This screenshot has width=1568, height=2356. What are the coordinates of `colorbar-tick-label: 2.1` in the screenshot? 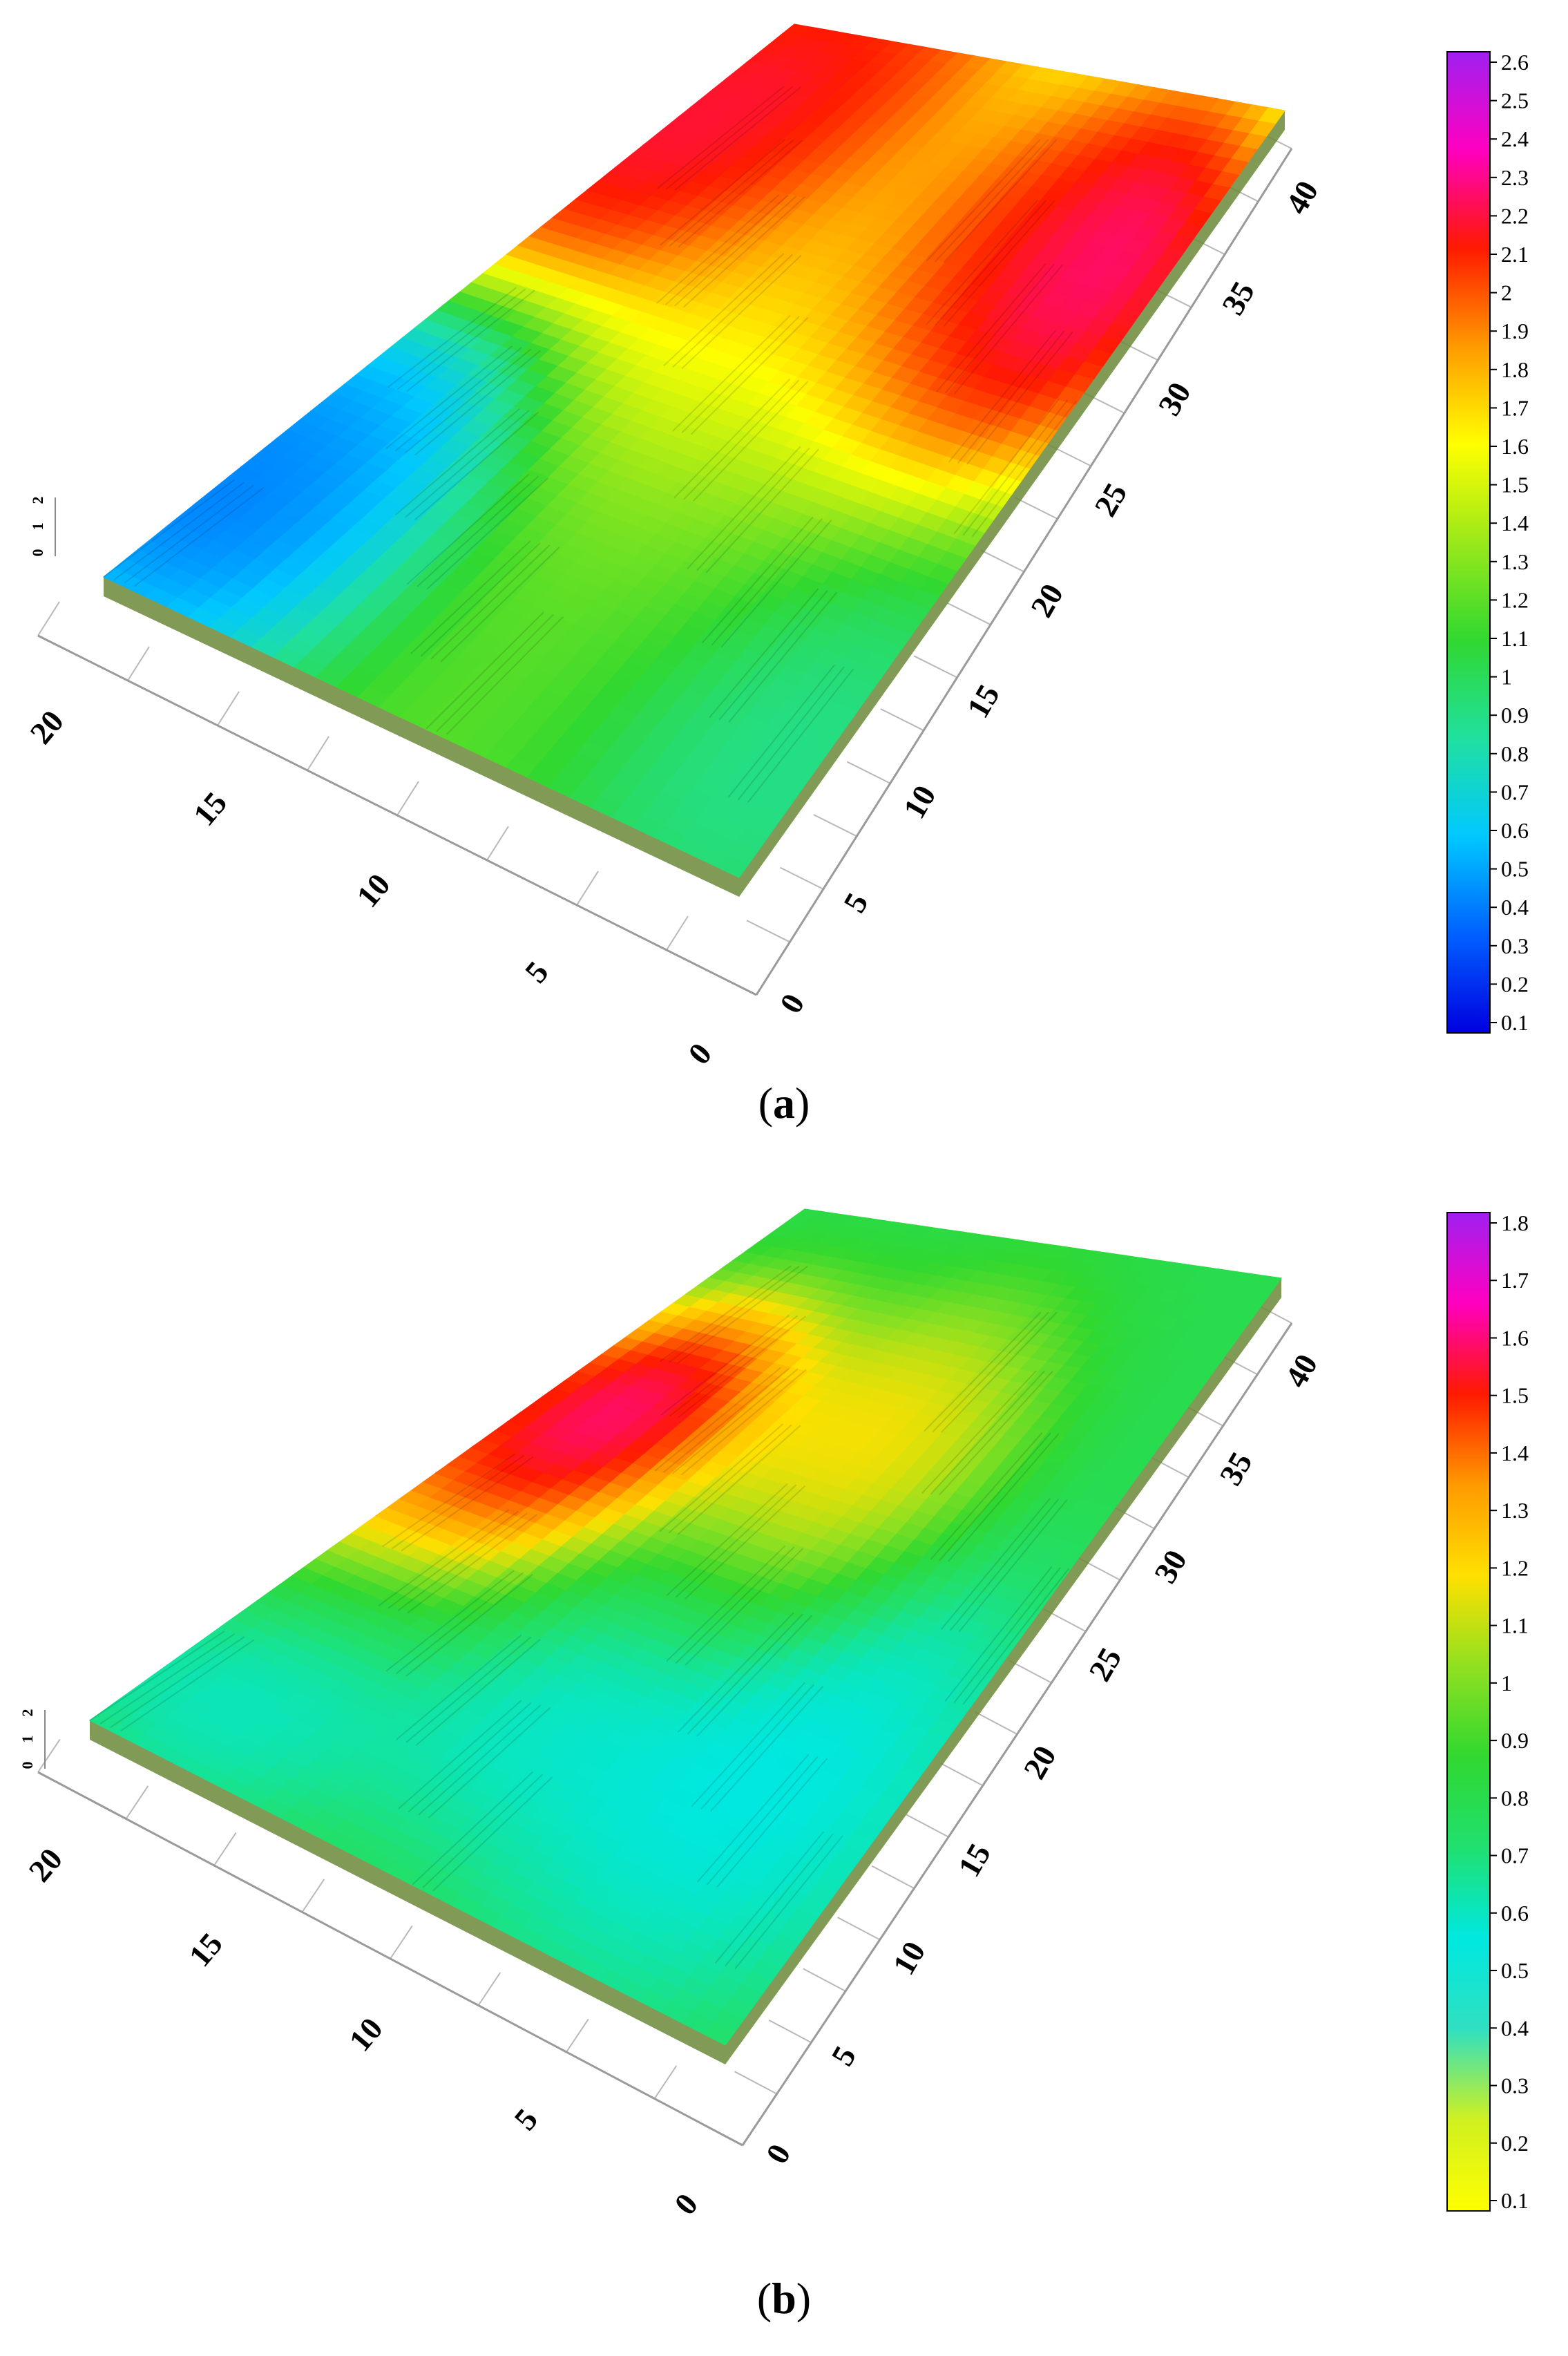 It's located at (1515, 254).